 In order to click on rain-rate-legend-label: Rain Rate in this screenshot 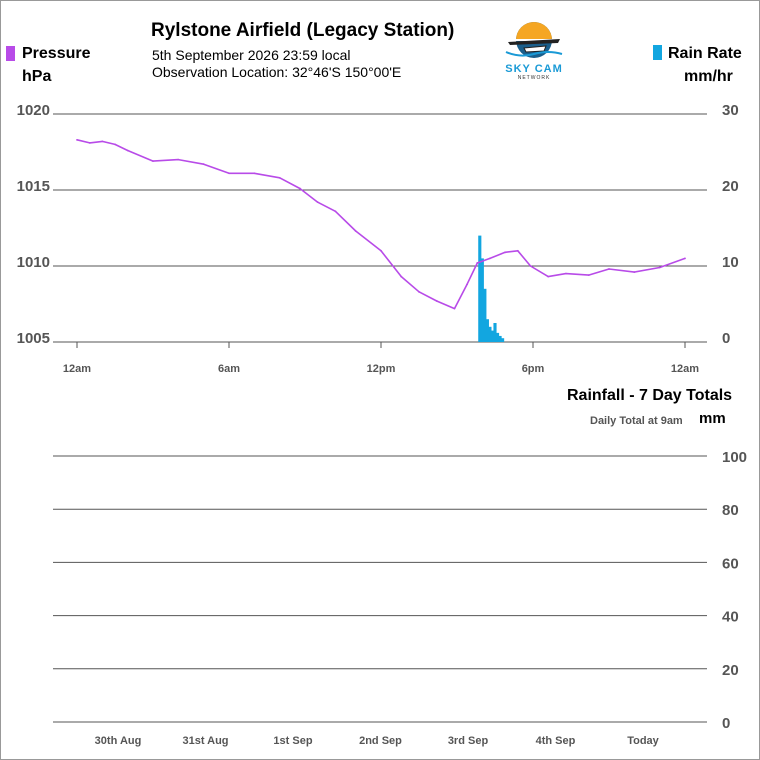, I will do `click(705, 53)`.